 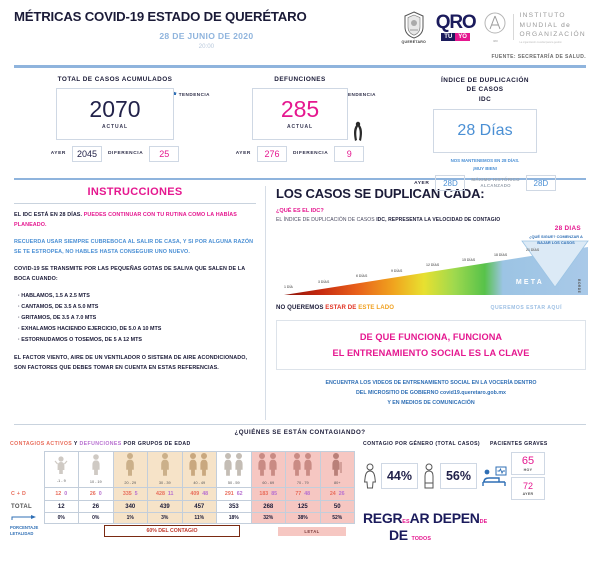 I want to click on cell-total-7: 125, so click(x=303, y=506).